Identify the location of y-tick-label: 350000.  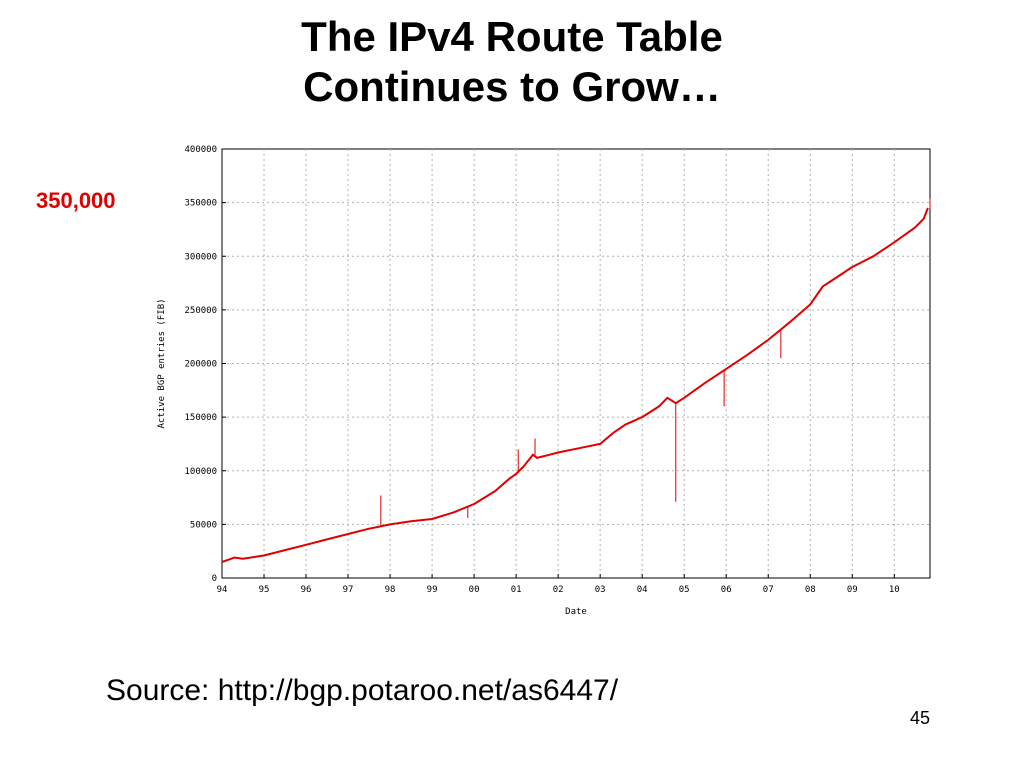
(200, 204).